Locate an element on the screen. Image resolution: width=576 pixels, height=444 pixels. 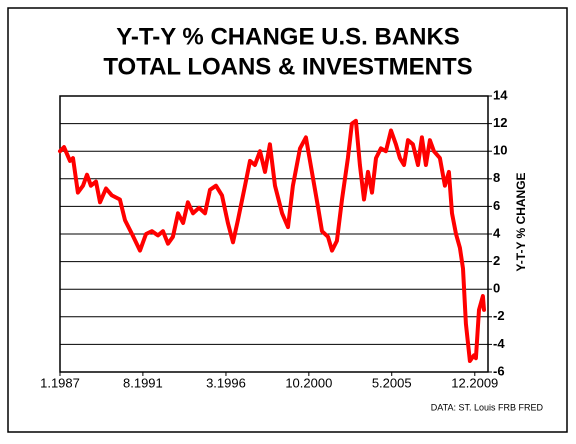
x-tick-label: 3.1996 is located at coordinates (226, 382).